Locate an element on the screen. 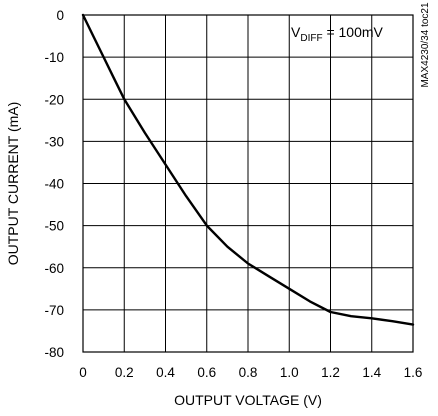 The width and height of the screenshot is (438, 416). y-tick-label: -60 is located at coordinates (54, 268).